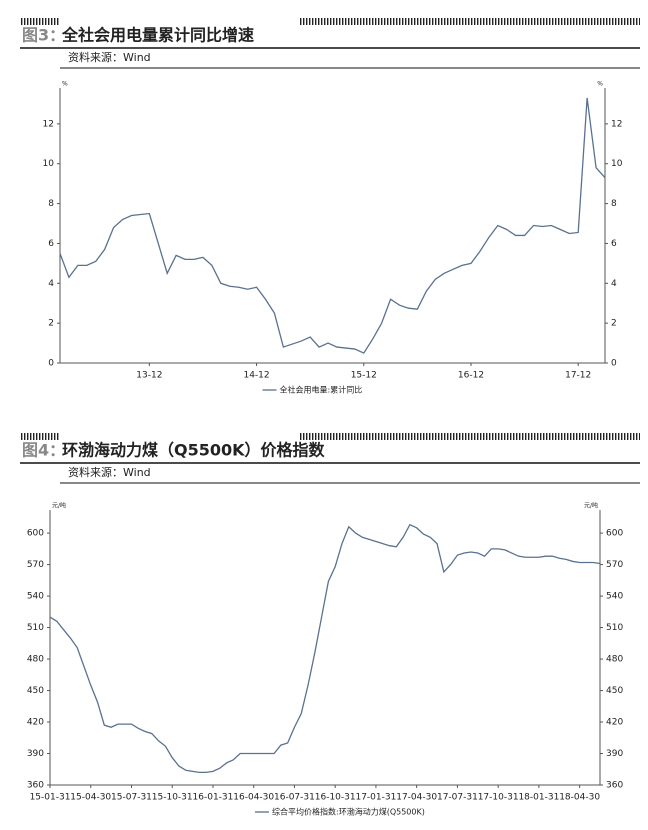  I want to click on x-tick-label: 13-12, so click(149, 376).